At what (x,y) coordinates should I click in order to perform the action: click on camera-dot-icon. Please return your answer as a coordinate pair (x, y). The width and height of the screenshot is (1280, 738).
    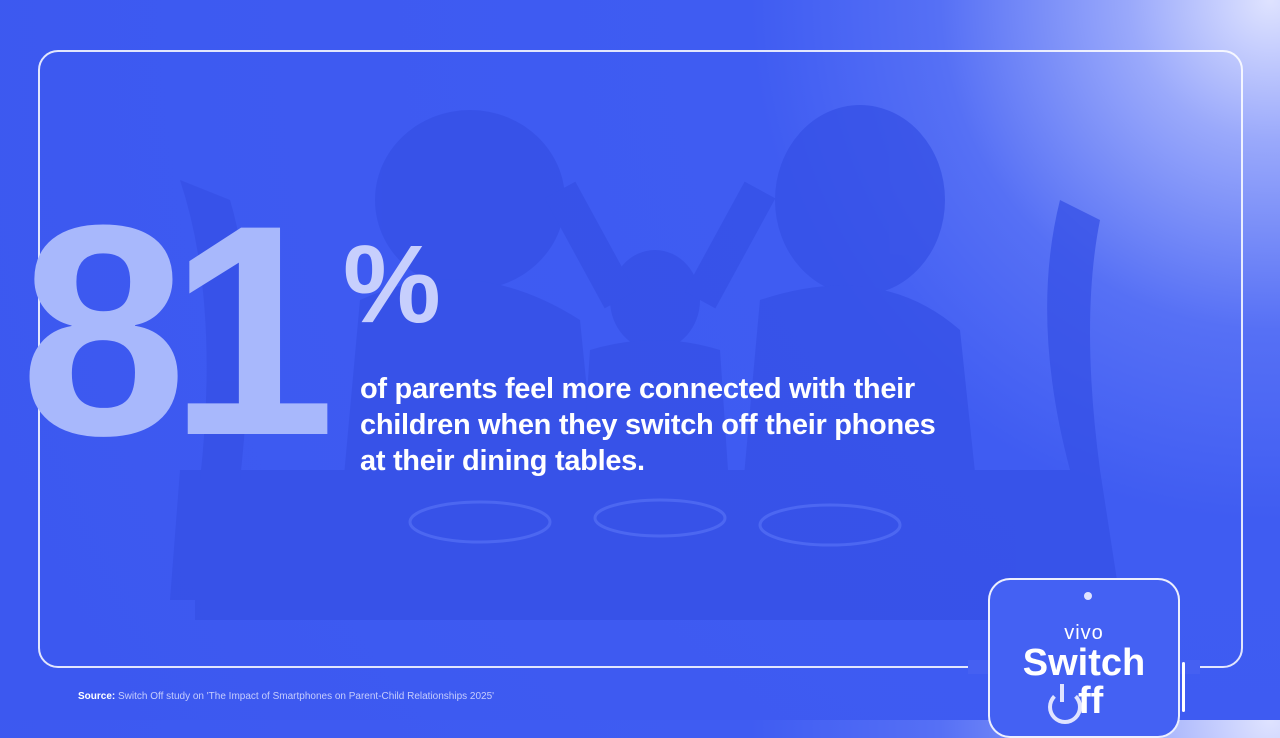
    Looking at the image, I should click on (1088, 596).